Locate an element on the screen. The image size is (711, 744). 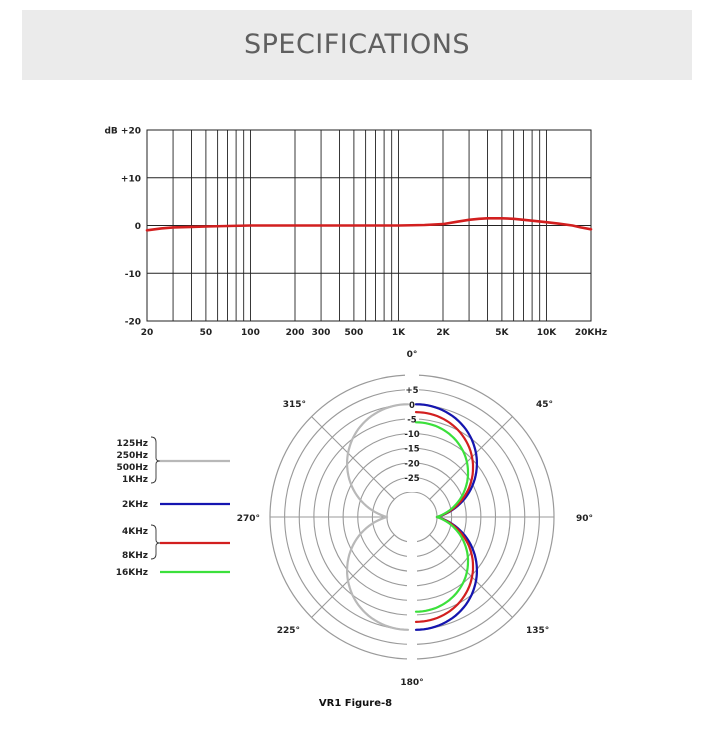
polar-legend: 125Hz 250Hz 500Hz 1KHz 2KHz 4KHz 8KHz 16KHz is located at coordinates (173, 507).